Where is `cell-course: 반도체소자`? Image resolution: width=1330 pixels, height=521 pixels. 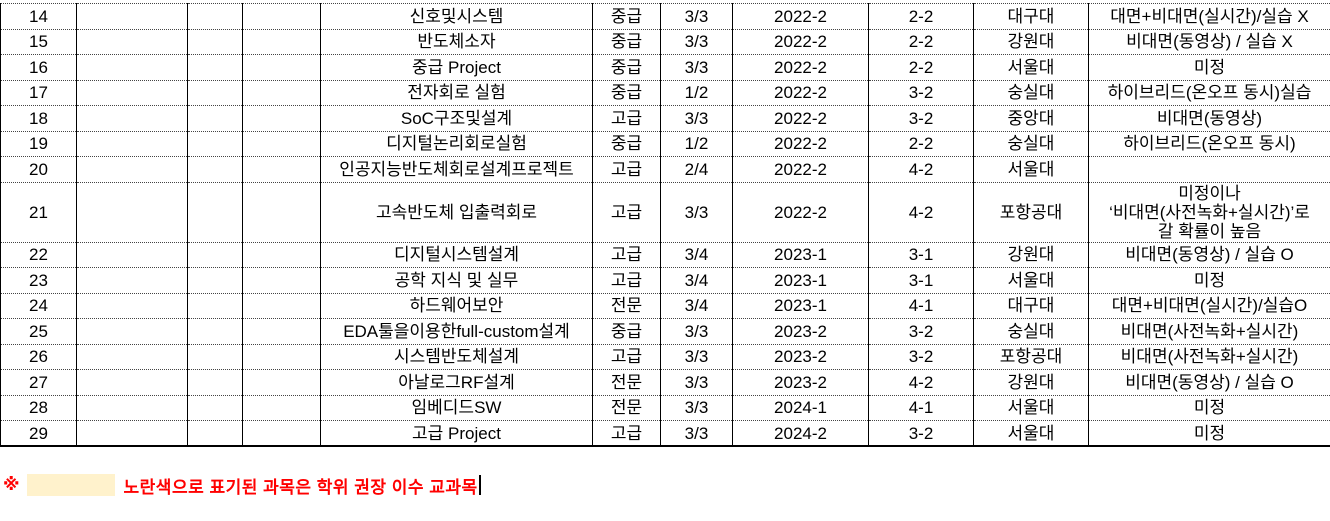 cell-course: 반도체소자 is located at coordinates (456, 41).